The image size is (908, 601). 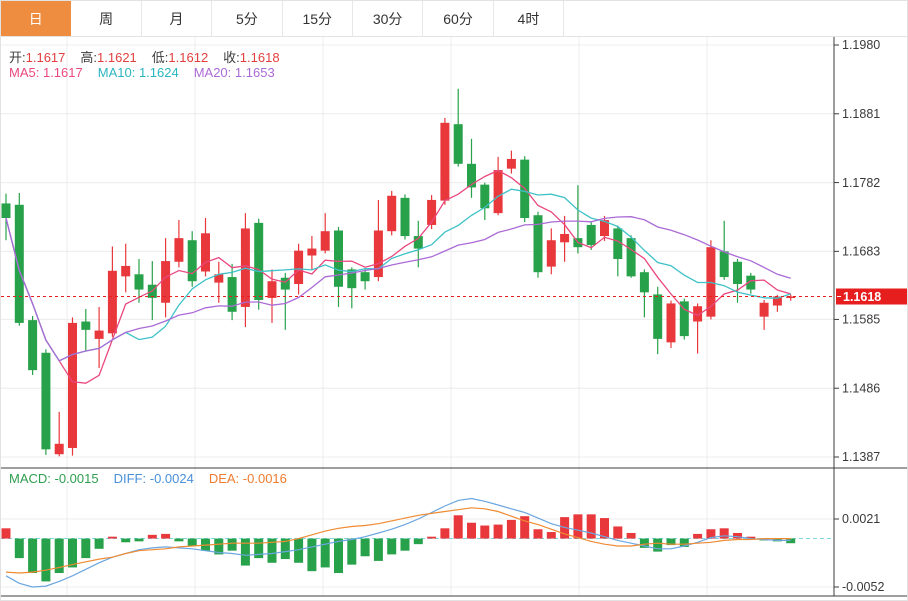 What do you see at coordinates (160, 57) in the screenshot?
I see `low-label: 低:` at bounding box center [160, 57].